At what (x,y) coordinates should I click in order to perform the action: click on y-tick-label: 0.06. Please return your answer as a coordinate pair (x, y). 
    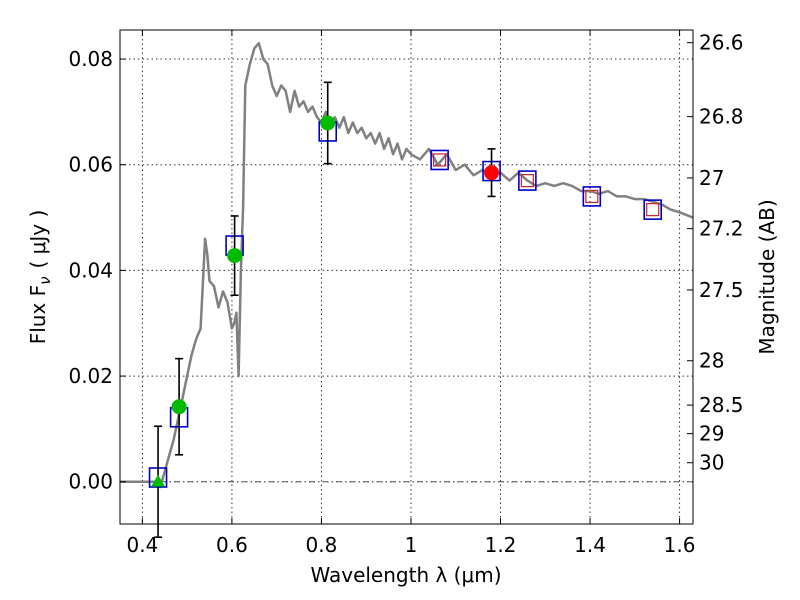
    Looking at the image, I should click on (90, 165).